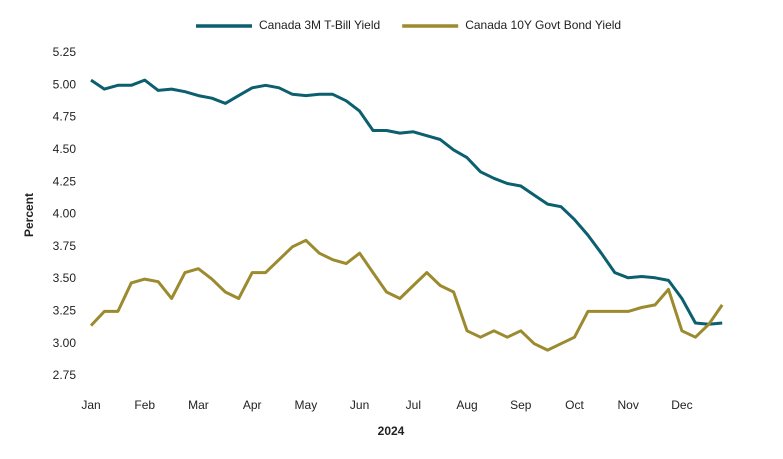 This screenshot has height=459, width=783. Describe the element at coordinates (65, 52) in the screenshot. I see `y-tick-label: 5.25` at that location.